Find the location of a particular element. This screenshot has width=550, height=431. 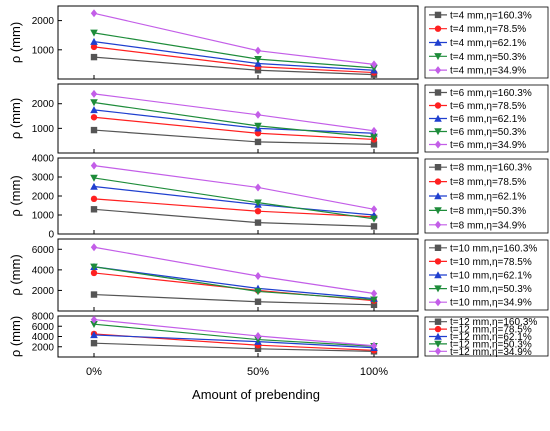

legend-label: t=8 mm,η=34.9% is located at coordinates (488, 225).